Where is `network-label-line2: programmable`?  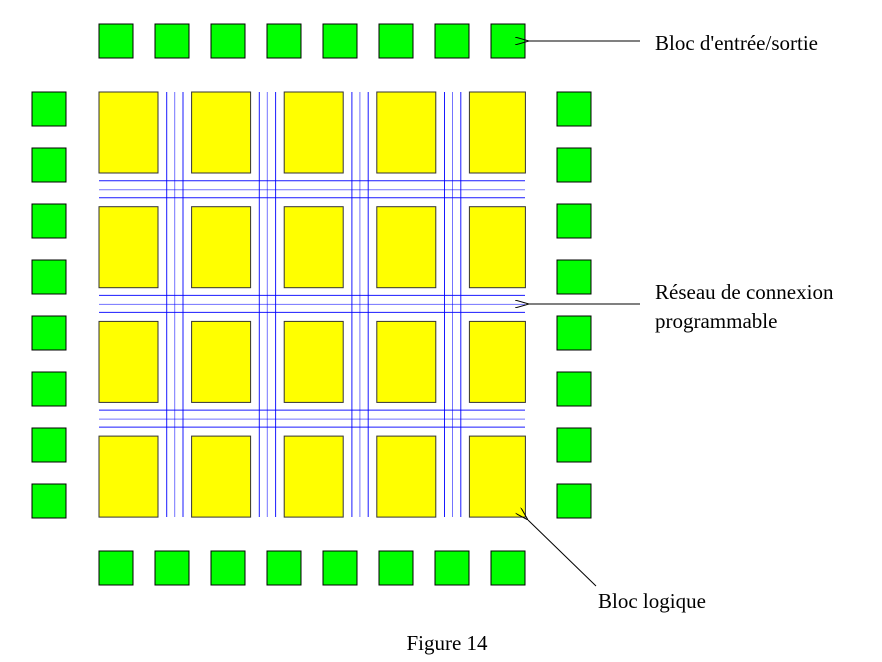
network-label-line2: programmable is located at coordinates (716, 321).